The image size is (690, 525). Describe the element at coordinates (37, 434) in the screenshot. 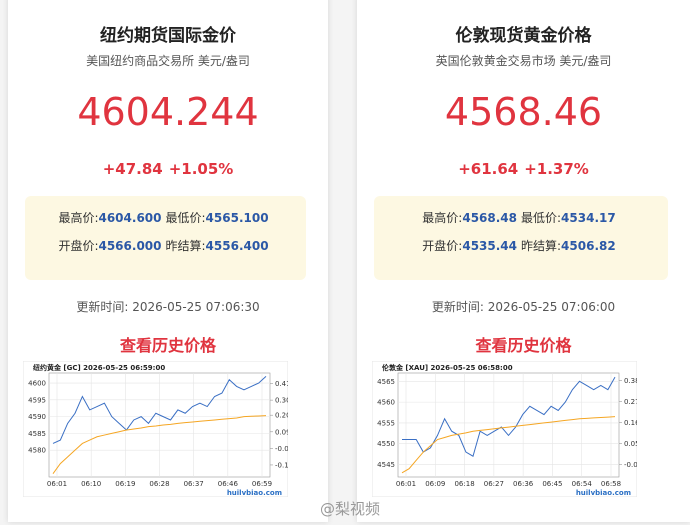

I see `y-tick-label: 4585` at that location.